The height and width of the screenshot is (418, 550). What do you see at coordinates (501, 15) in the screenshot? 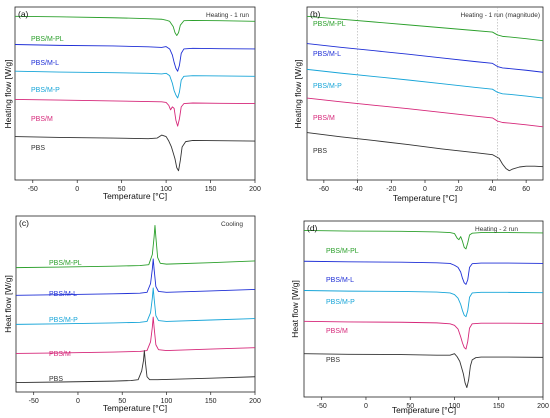
I see `panel-note: Heating - 1 run (magnitude)` at bounding box center [501, 15].